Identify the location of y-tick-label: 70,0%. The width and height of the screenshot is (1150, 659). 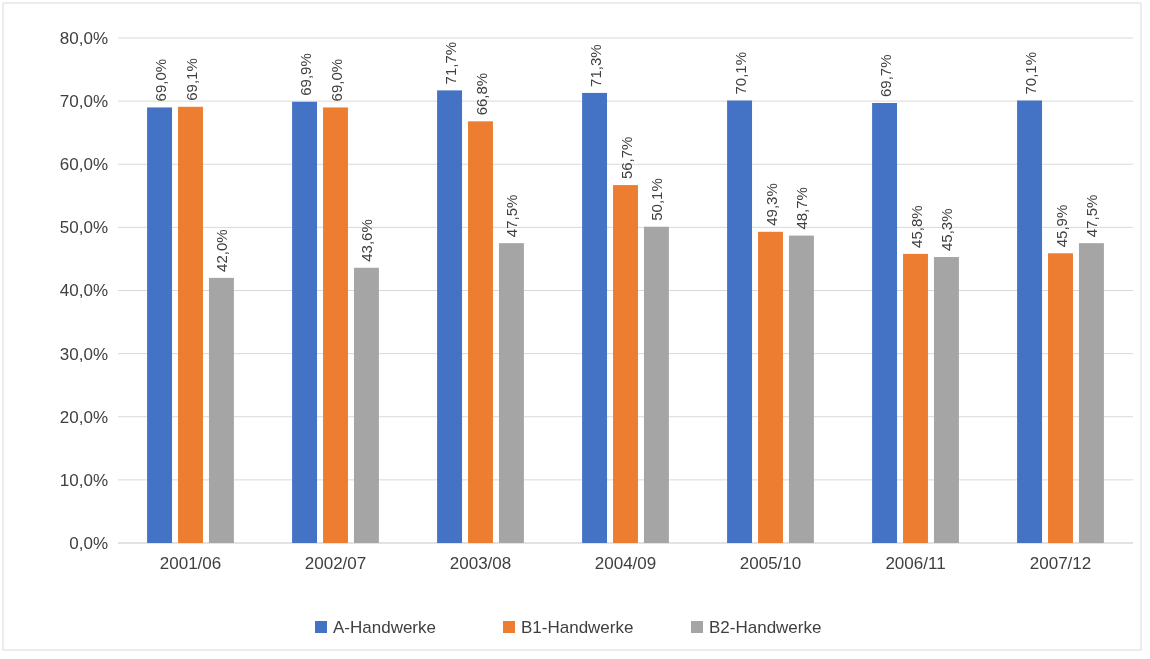
(83, 102).